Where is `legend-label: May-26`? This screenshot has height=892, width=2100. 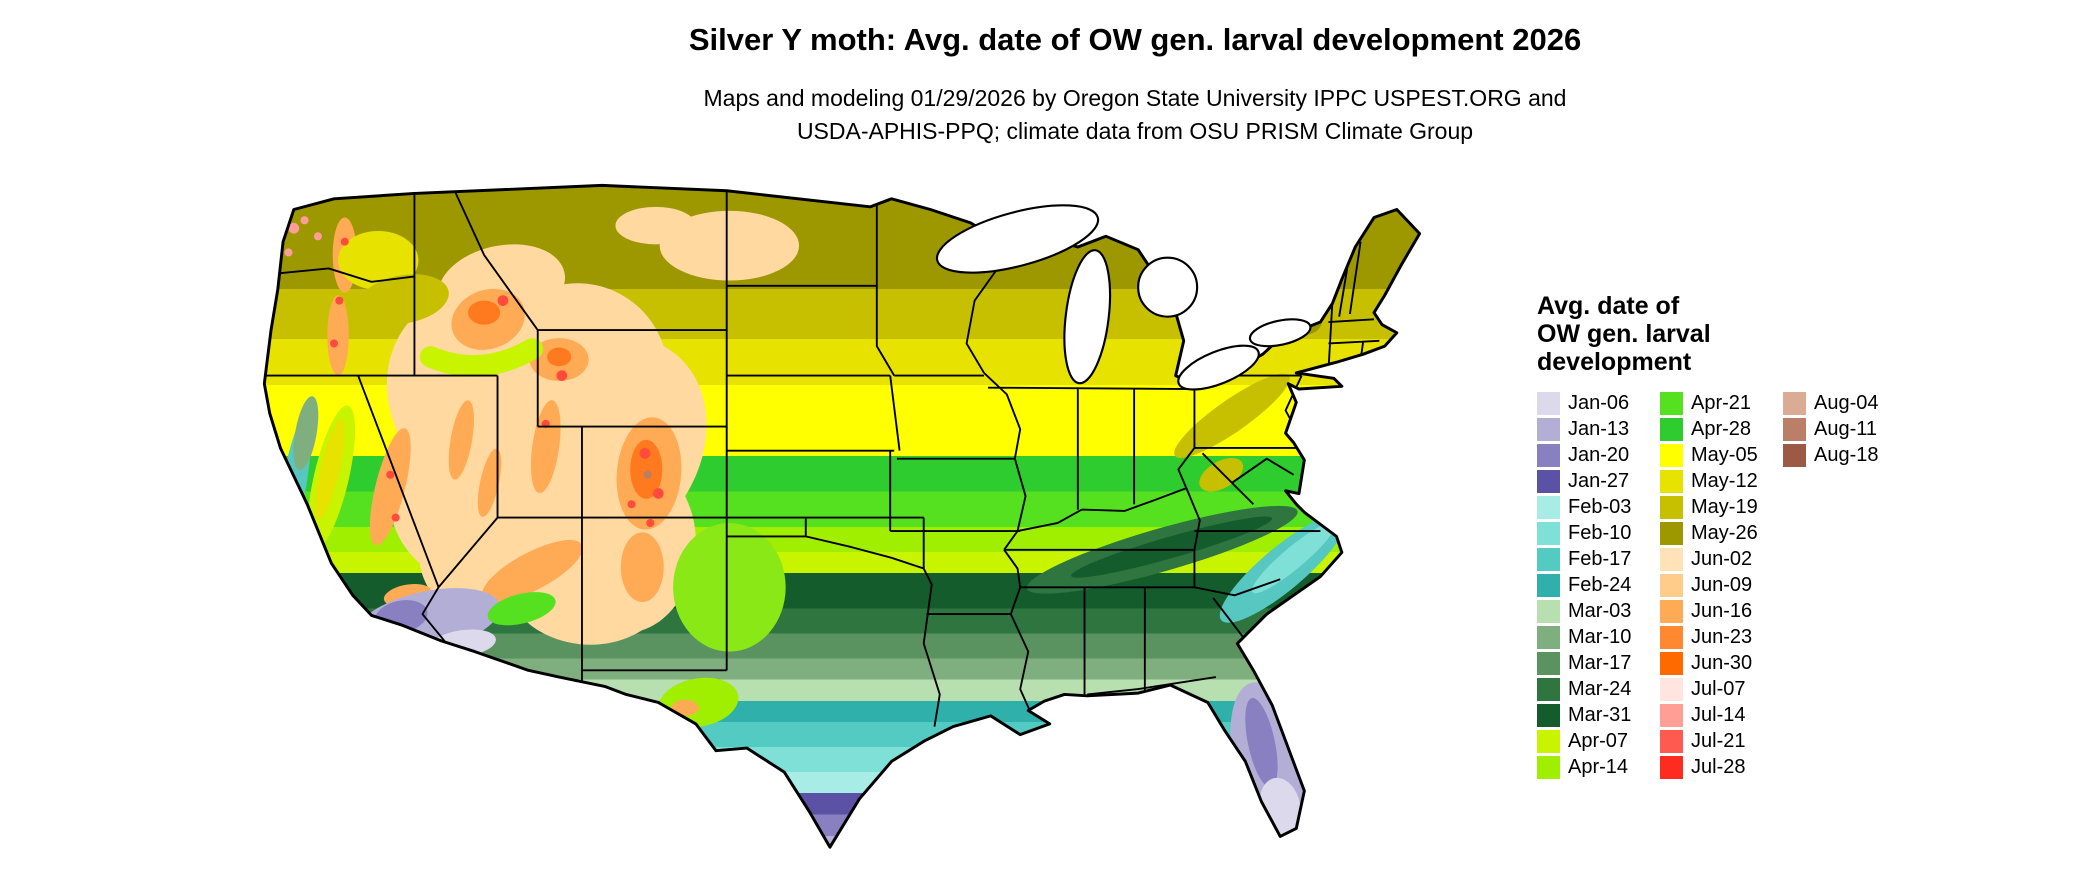 legend-label: May-26 is located at coordinates (1724, 532).